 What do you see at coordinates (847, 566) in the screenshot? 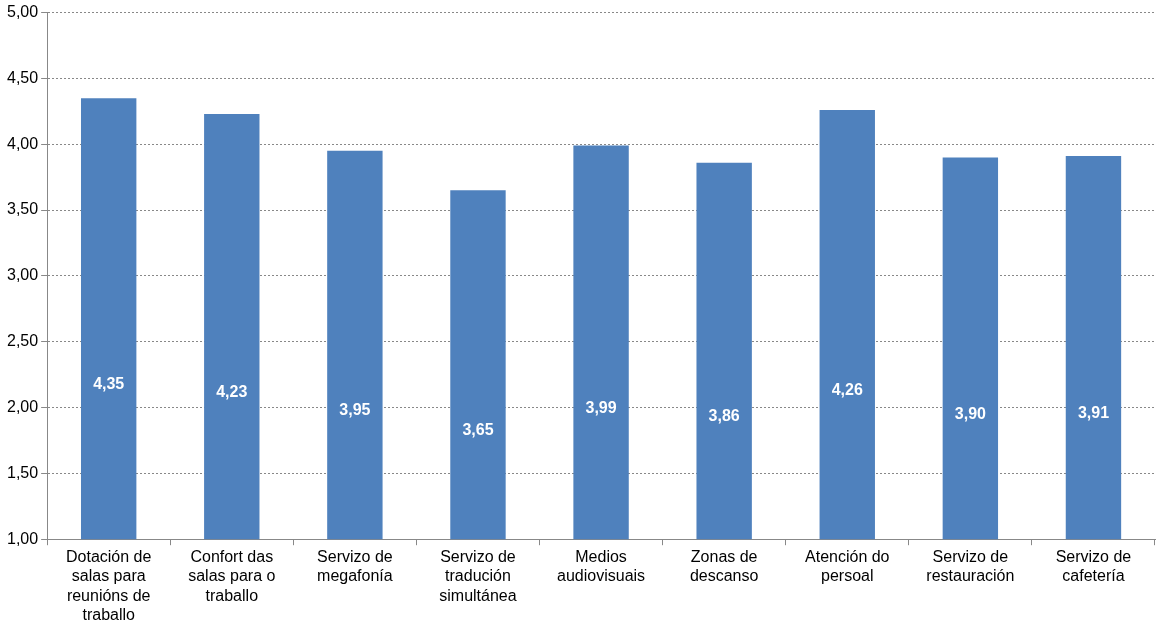
I see `x-tick-label: Atención do persoal` at bounding box center [847, 566].